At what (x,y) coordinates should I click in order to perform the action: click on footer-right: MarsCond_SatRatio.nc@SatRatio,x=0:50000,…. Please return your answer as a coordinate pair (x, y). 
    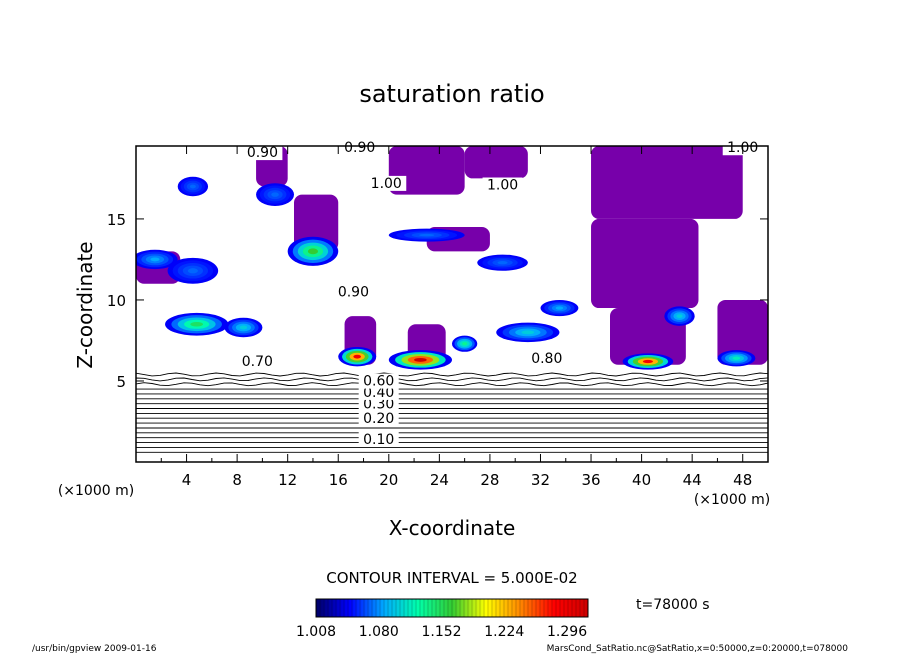
    Looking at the image, I should click on (698, 649).